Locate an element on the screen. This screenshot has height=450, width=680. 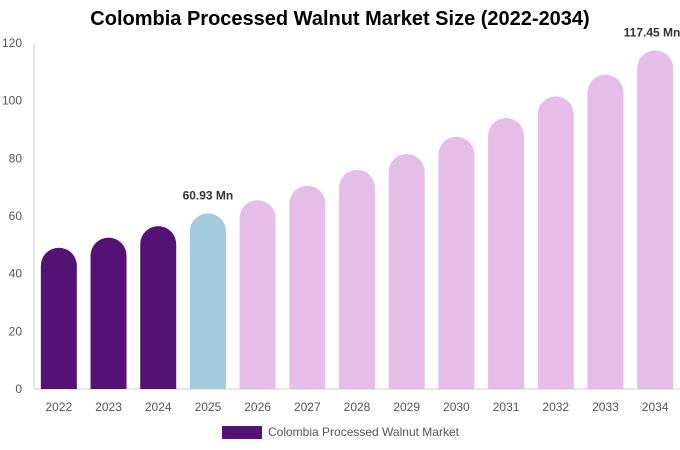
bar-2029 is located at coordinates (406, 271).